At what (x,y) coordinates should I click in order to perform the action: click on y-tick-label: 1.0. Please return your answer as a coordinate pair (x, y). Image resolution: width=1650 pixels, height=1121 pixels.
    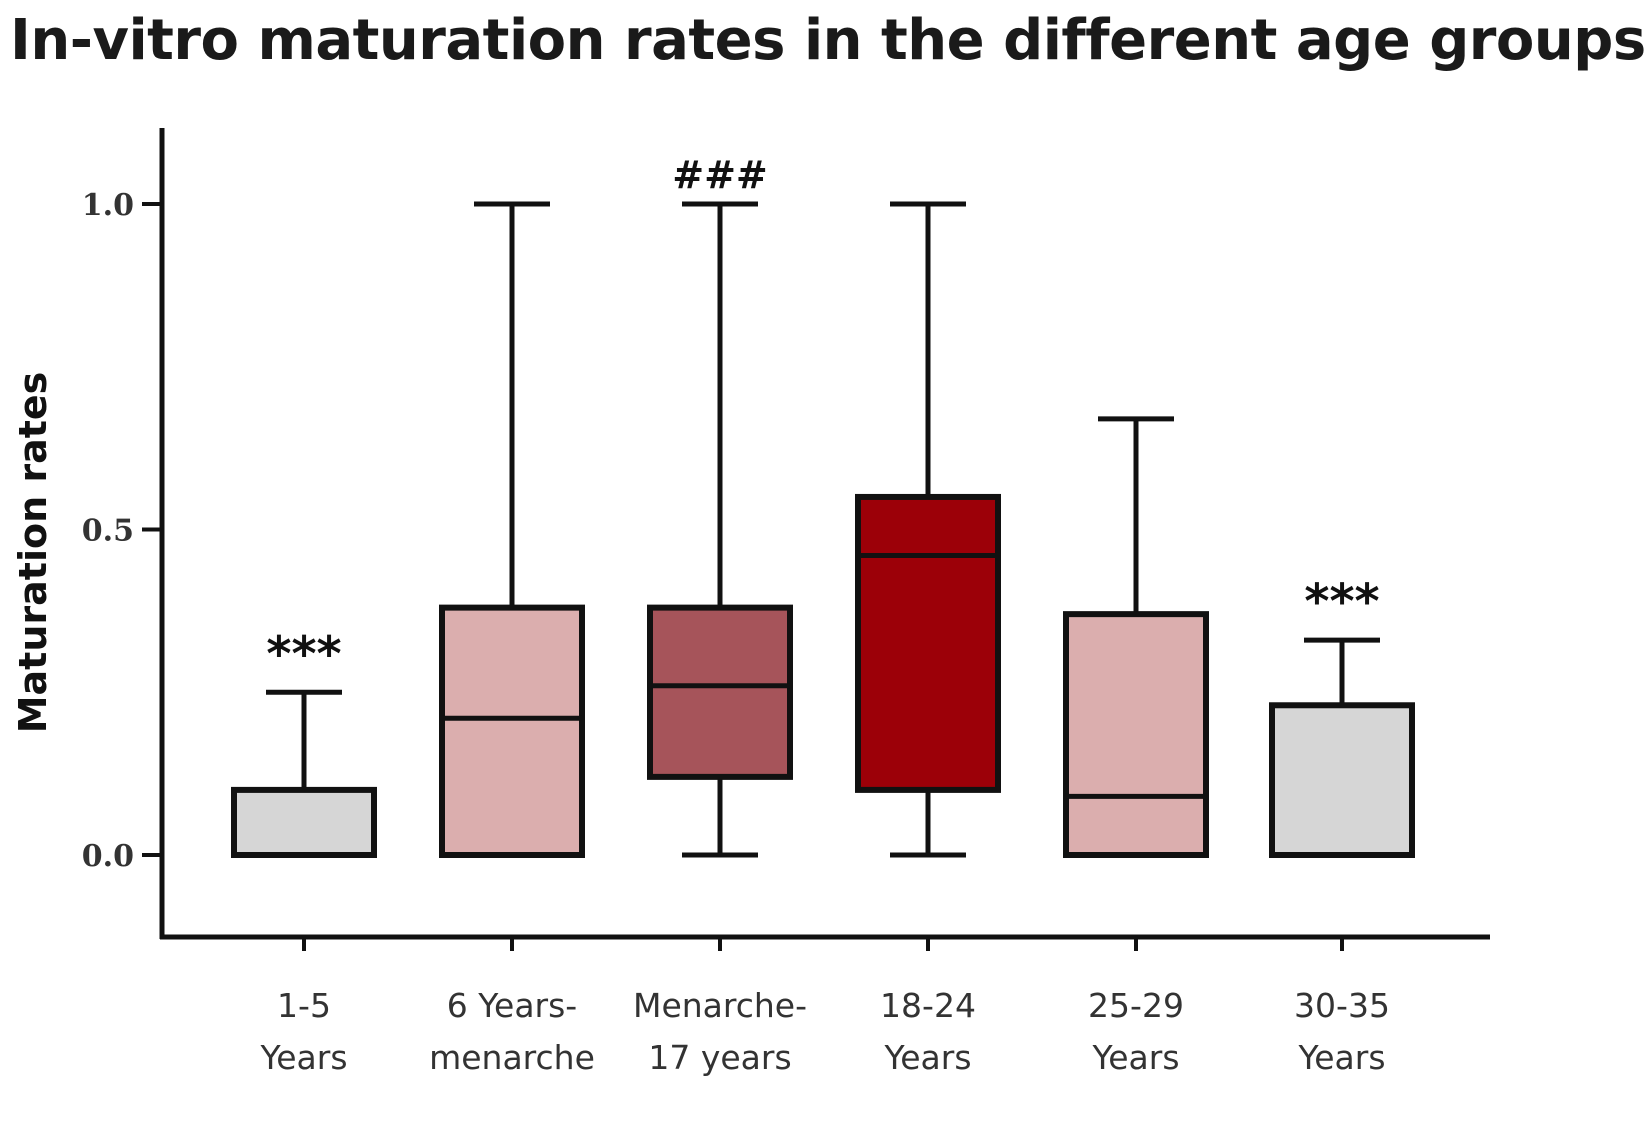
    Looking at the image, I should click on (108, 205).